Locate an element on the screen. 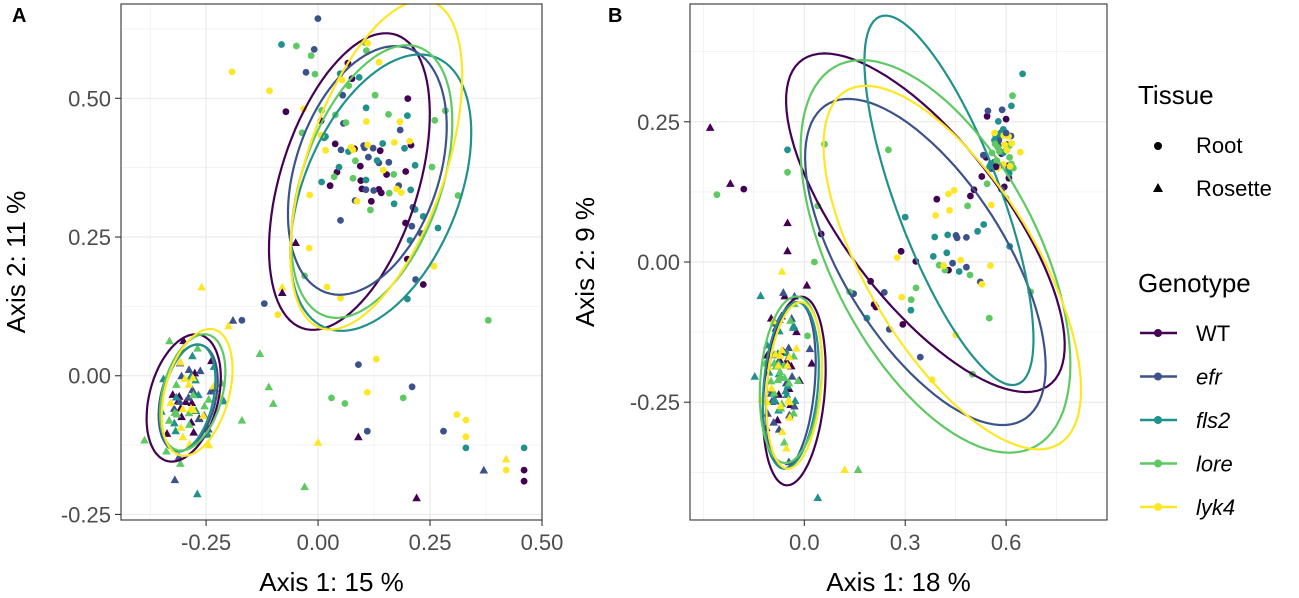 The image size is (1299, 598). y-axis-title: Axis 2: 11 % is located at coordinates (16, 262).